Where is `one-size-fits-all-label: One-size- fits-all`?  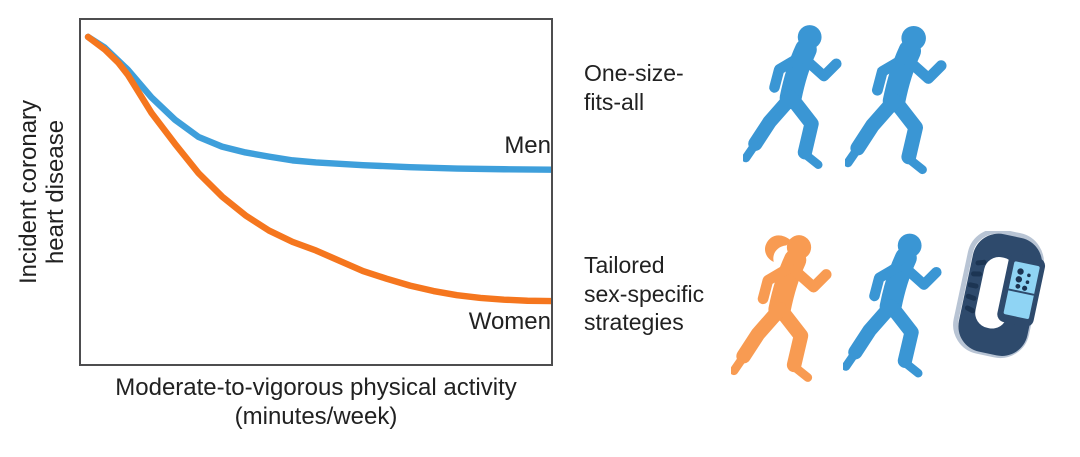
one-size-fits-all-label: One-size- fits-all is located at coordinates (634, 87).